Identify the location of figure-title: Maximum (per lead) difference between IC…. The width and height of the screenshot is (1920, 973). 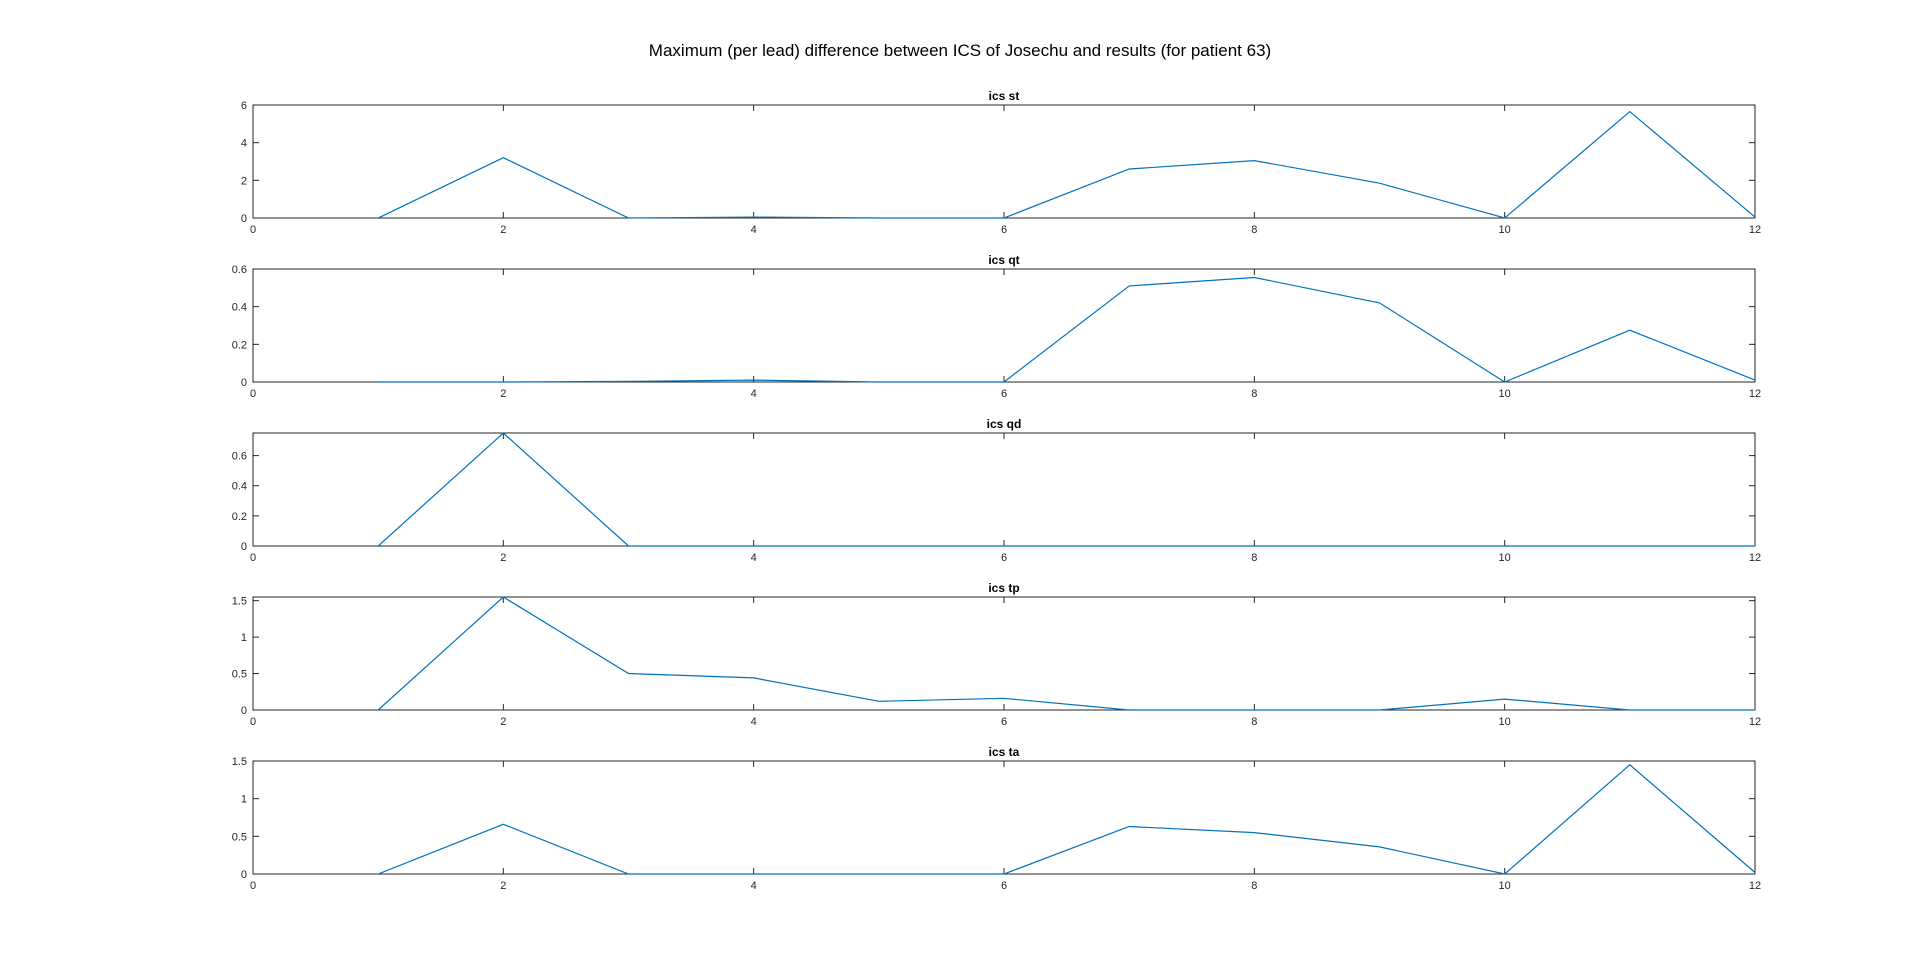
(960, 50).